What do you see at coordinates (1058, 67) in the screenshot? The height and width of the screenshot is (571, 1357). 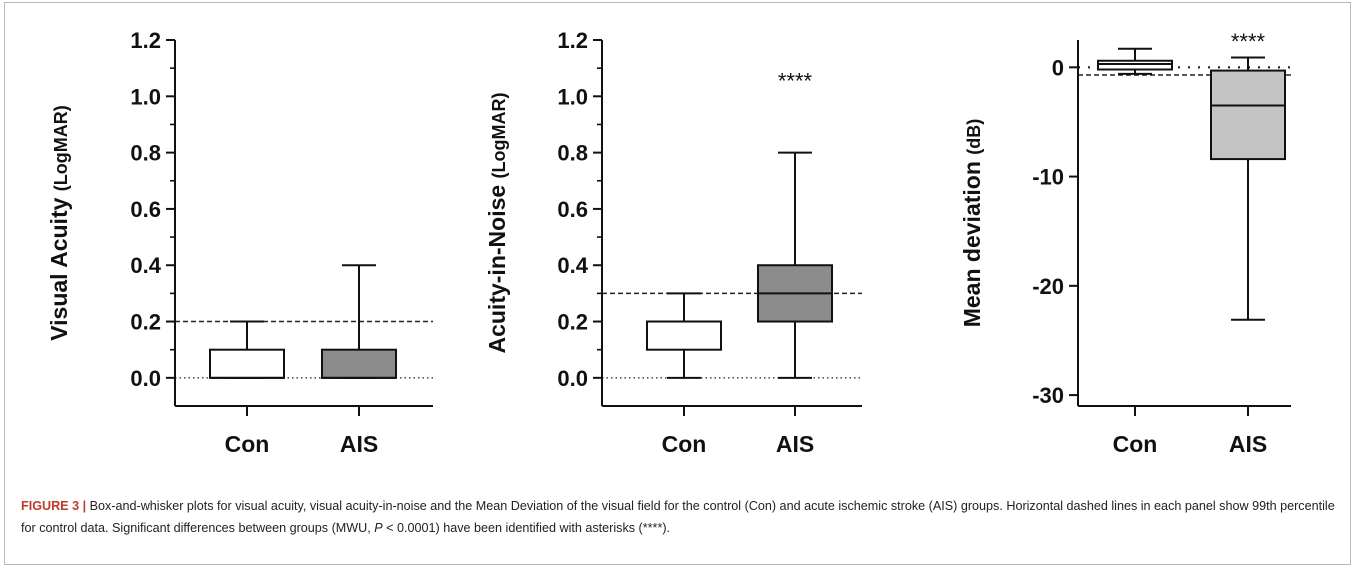 I see `panel-3-y-tick-label: 0` at bounding box center [1058, 67].